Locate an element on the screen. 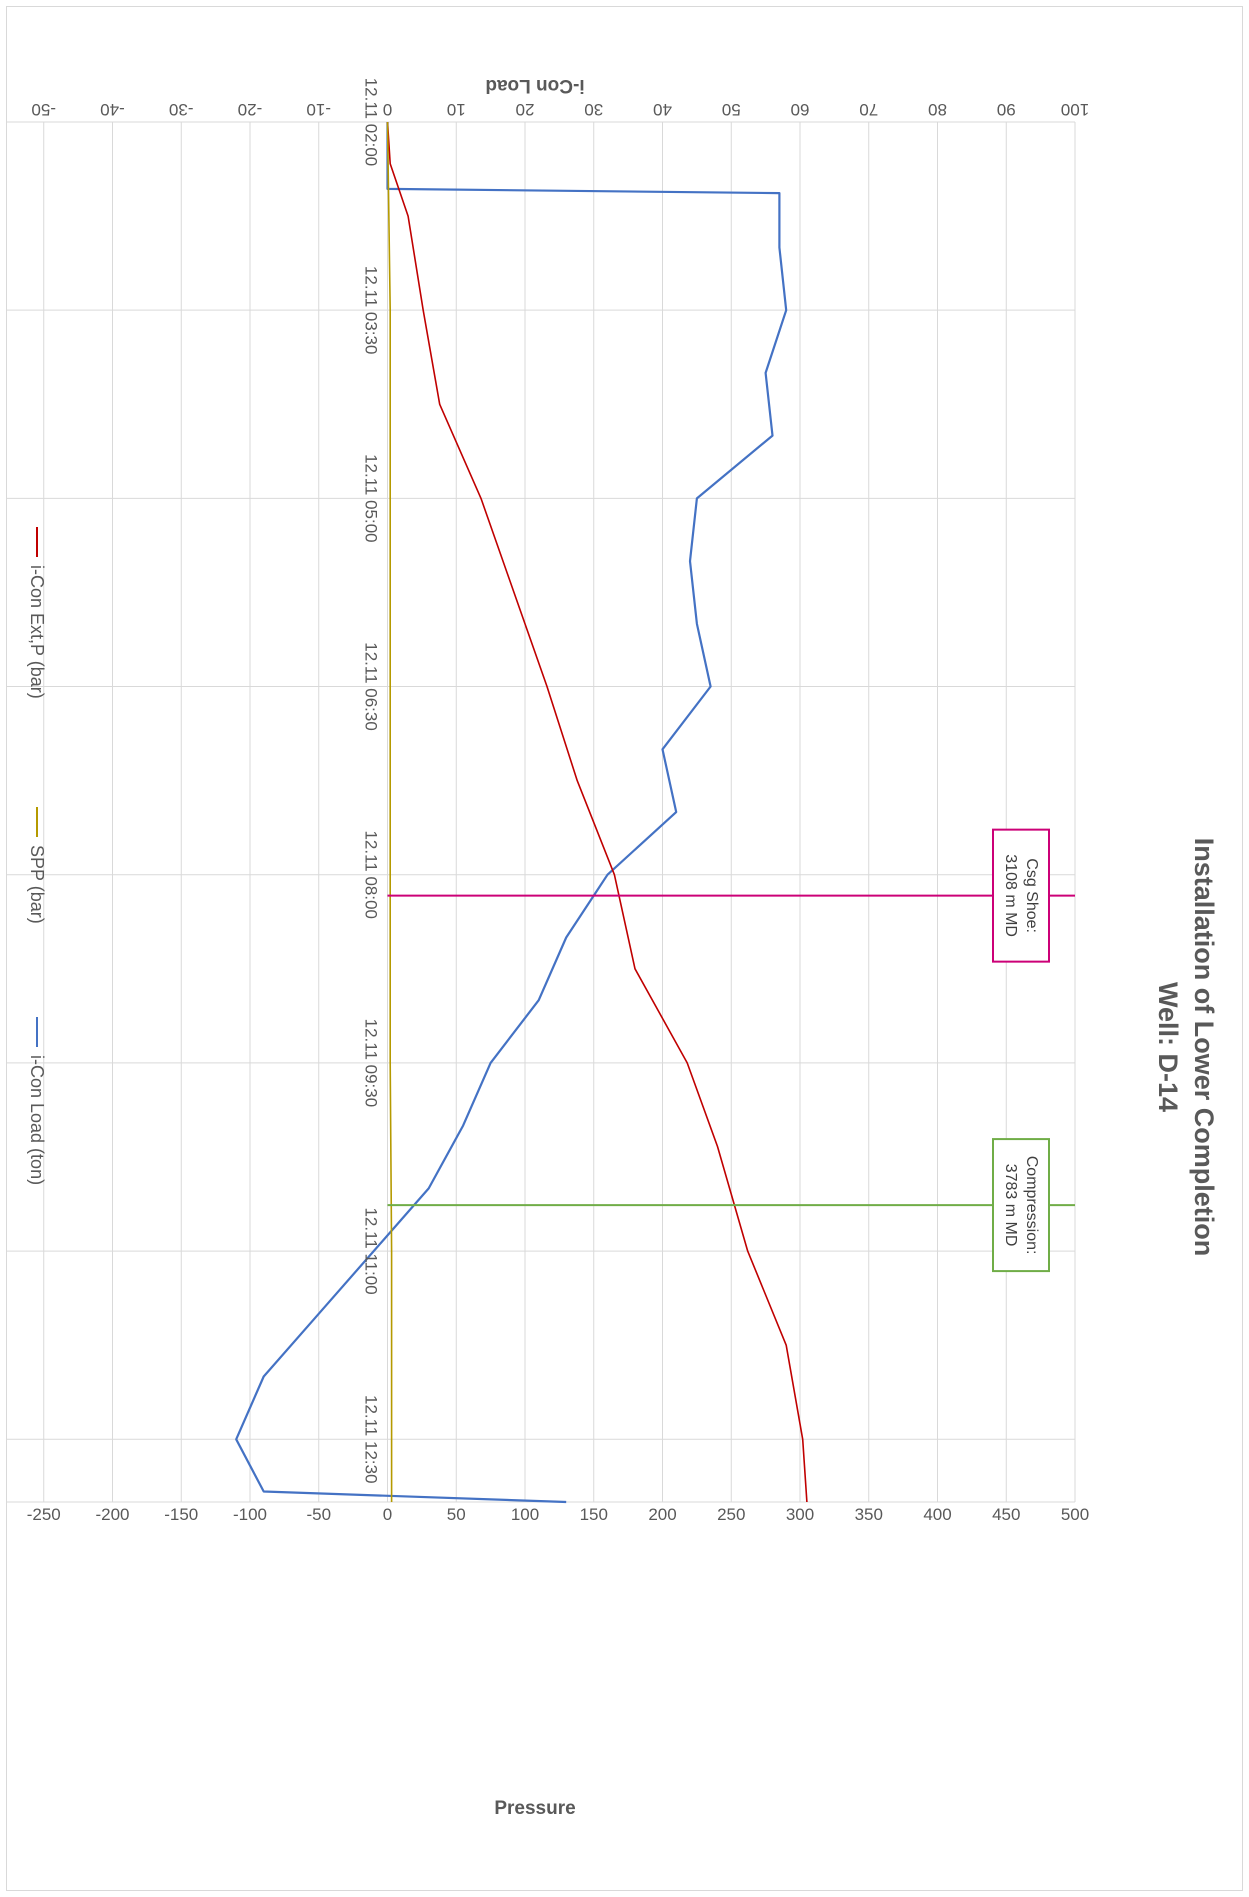  y-left-tick-label: 0 is located at coordinates (387, 109).